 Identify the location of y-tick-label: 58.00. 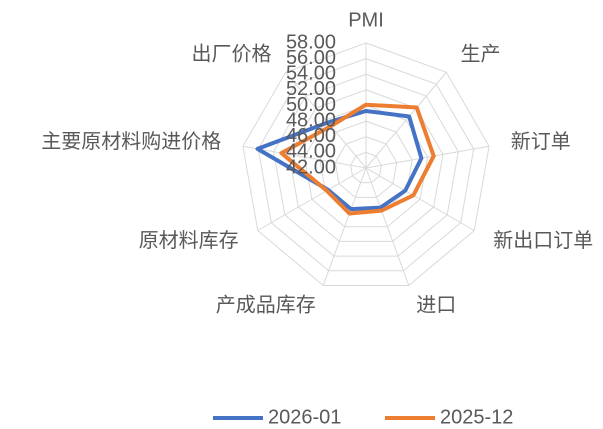
(311, 42).